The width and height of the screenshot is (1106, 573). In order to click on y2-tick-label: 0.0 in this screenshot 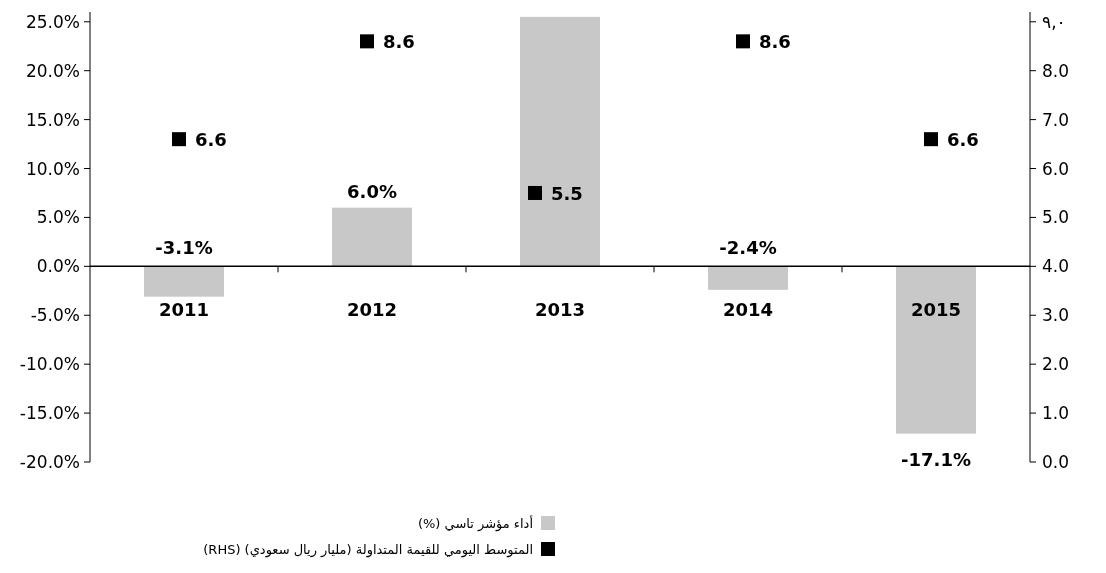, I will do `click(1056, 462)`.